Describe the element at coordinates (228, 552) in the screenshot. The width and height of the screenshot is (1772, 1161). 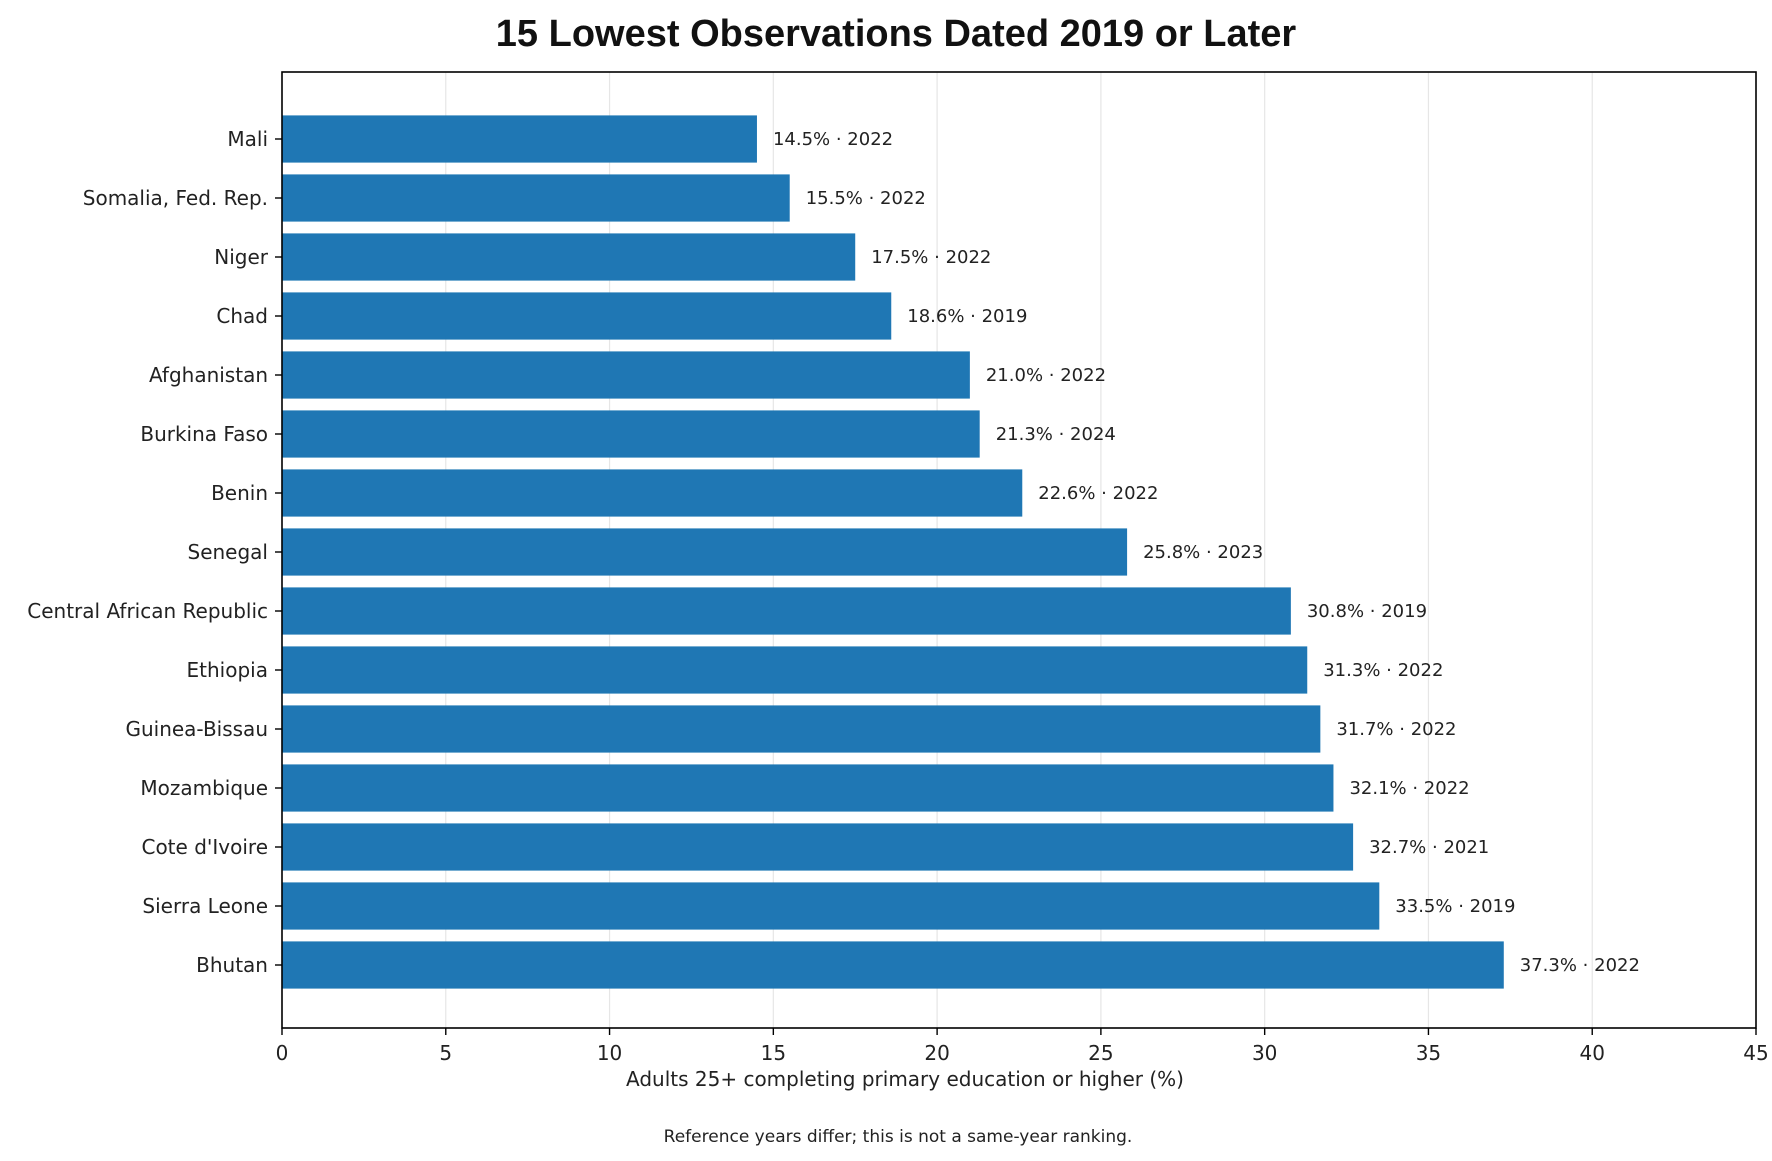
I see `category-label-7: Senegal` at that location.